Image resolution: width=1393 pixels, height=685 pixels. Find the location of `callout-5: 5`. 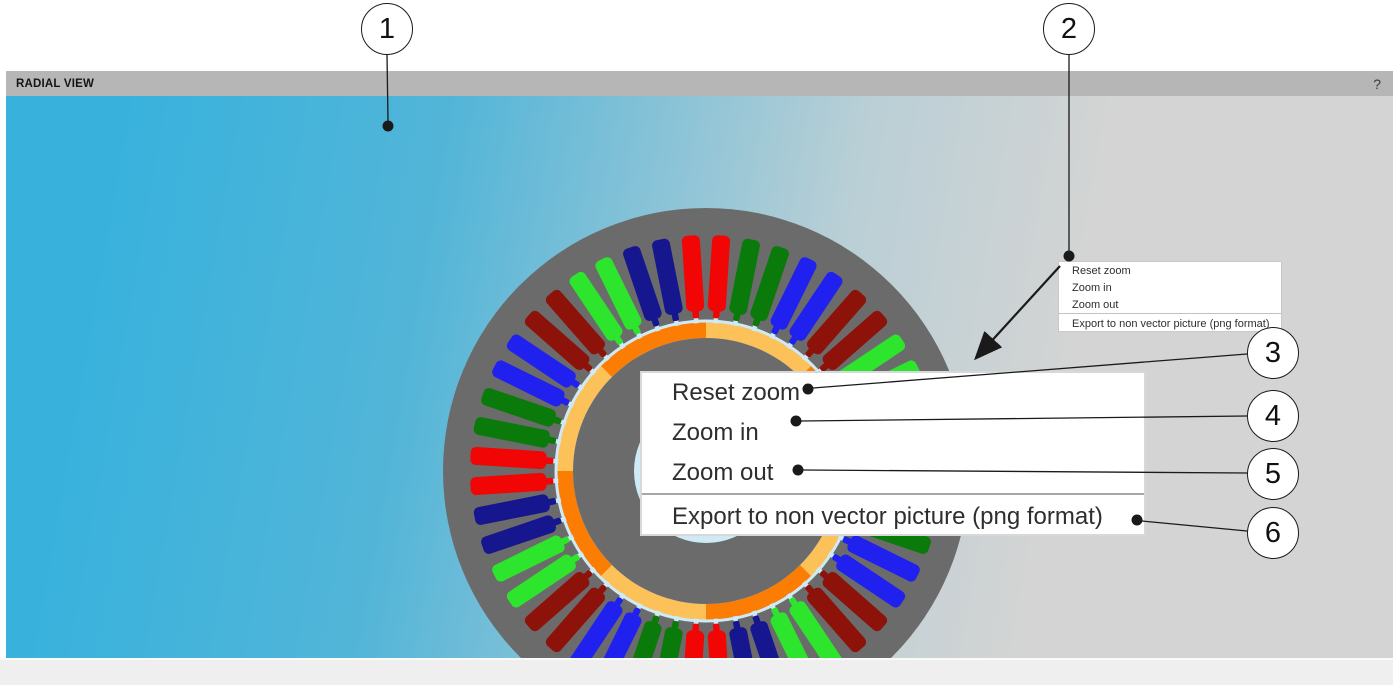

callout-5: 5 is located at coordinates (1273, 474).